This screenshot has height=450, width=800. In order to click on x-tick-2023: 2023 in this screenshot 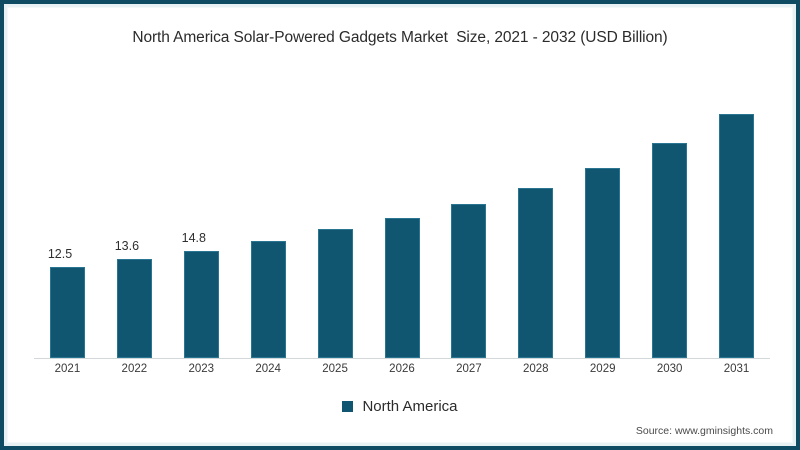, I will do `click(201, 369)`.